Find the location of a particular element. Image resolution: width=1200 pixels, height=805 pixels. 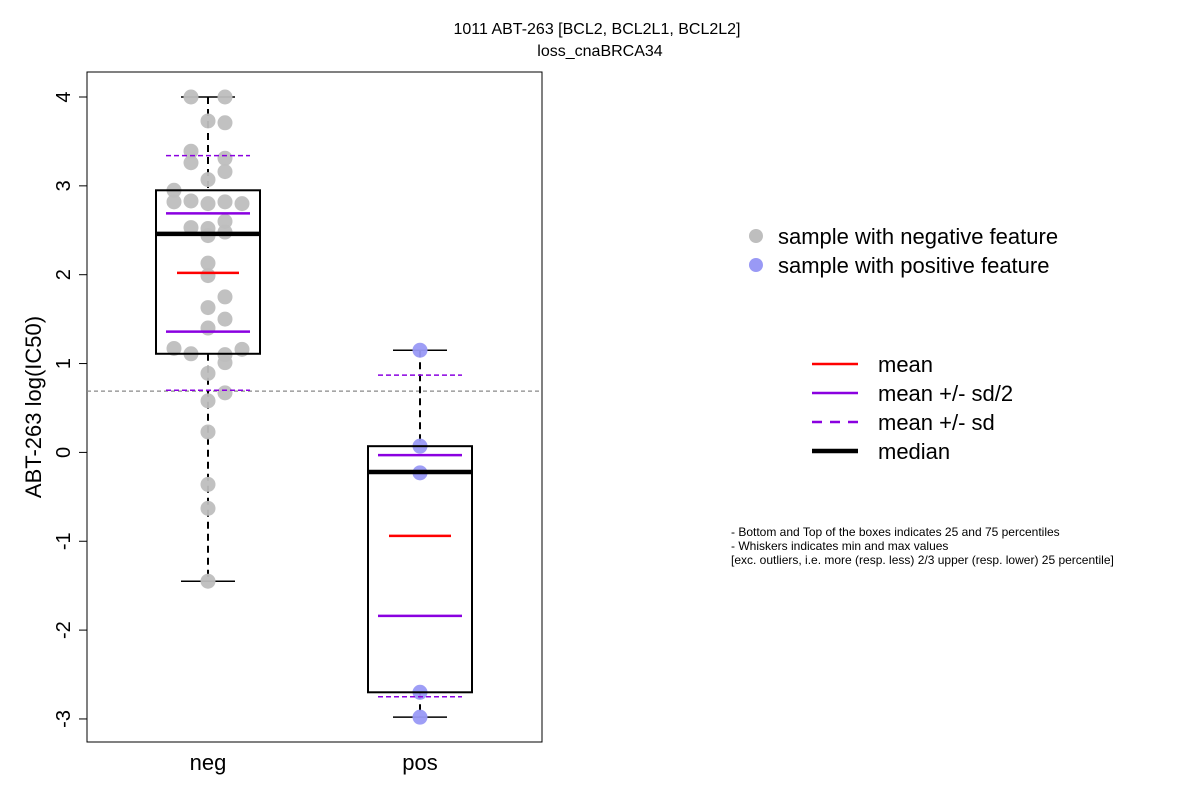

chart-title-line2: loss_cnaBRCA34 is located at coordinates (600, 51).